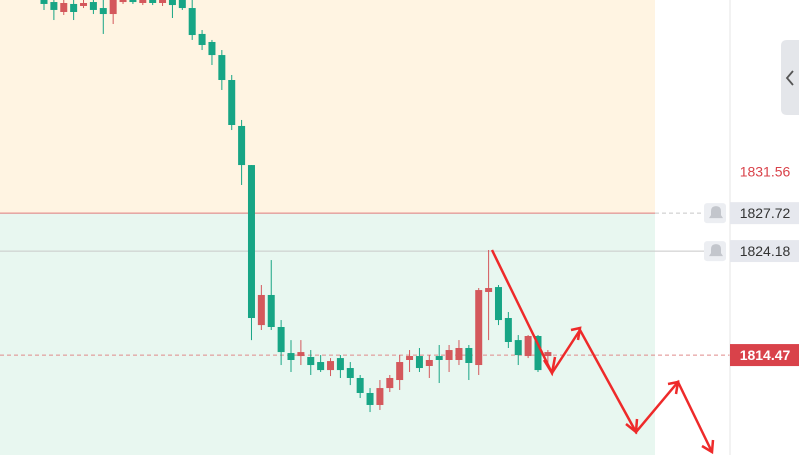 The width and height of the screenshot is (799, 455). I want to click on price-label: 1814.47, so click(765, 355).